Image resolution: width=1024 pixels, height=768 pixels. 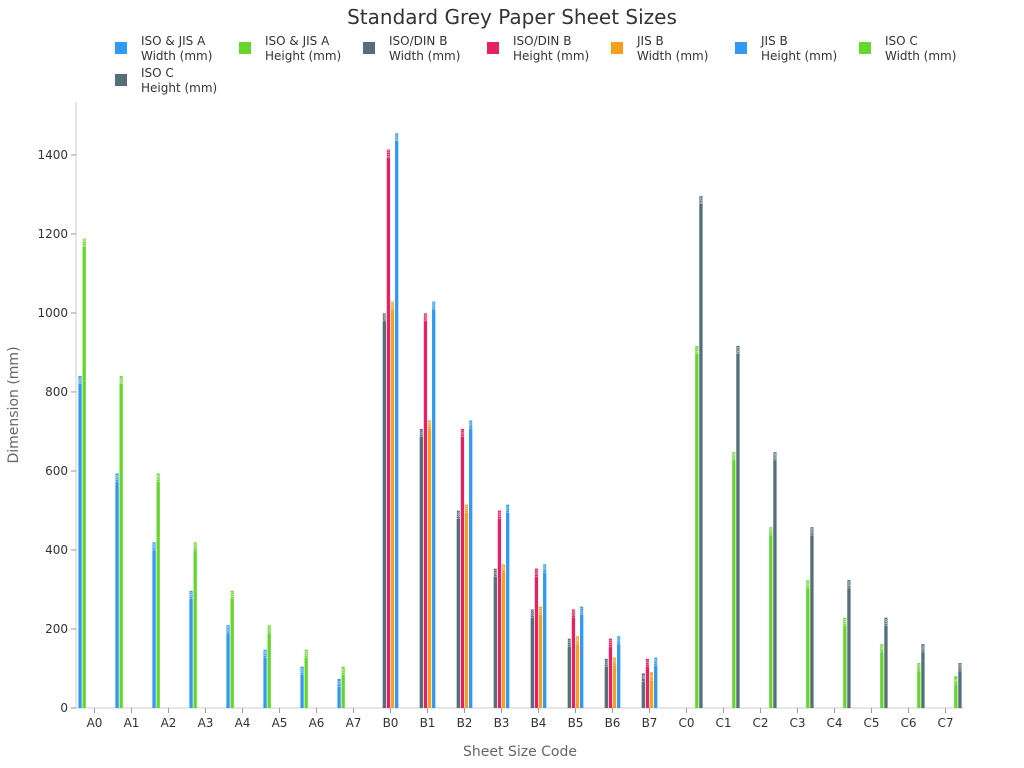 I want to click on legend-item: JIS B Width (mm), so click(x=673, y=49).